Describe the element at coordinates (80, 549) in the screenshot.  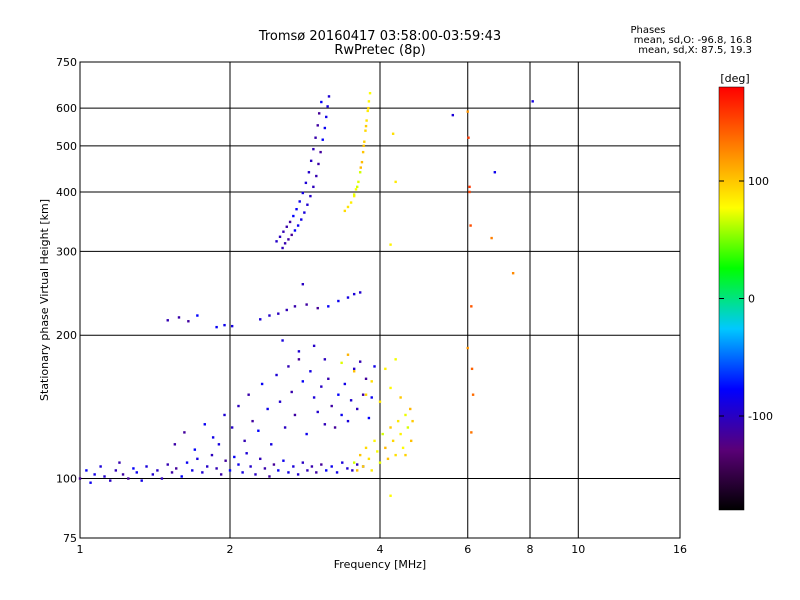
I see `x-tick-label: 1` at that location.